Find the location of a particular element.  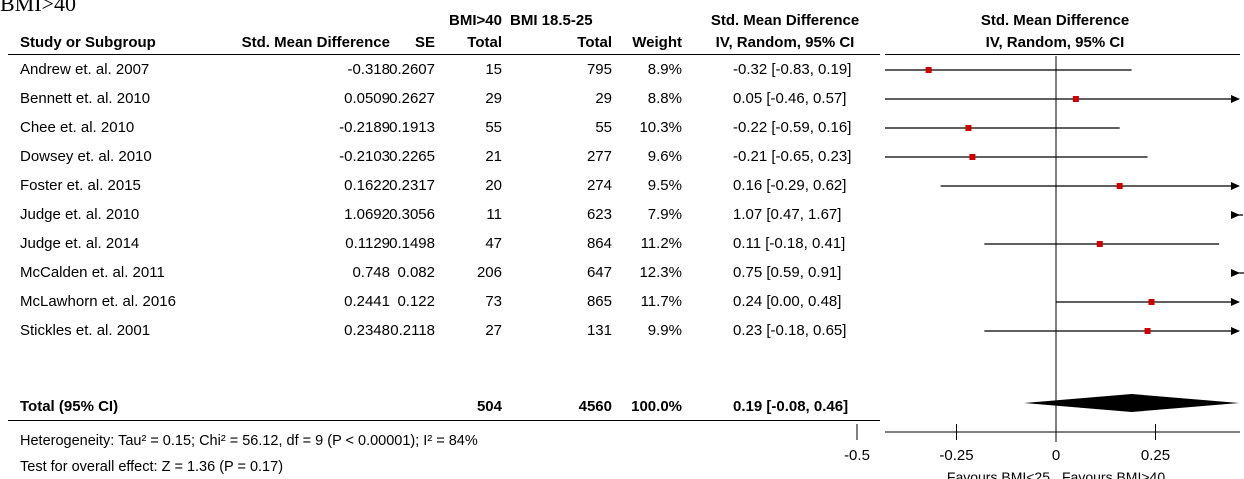

smd-value: 0.0509 is located at coordinates (367, 98).